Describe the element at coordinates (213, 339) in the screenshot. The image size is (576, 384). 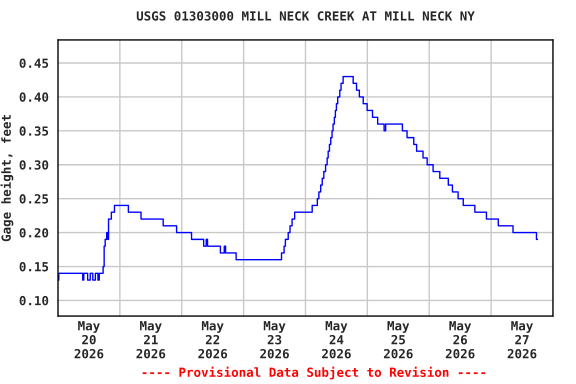
I see `x-tick-label: May 22 2026` at that location.